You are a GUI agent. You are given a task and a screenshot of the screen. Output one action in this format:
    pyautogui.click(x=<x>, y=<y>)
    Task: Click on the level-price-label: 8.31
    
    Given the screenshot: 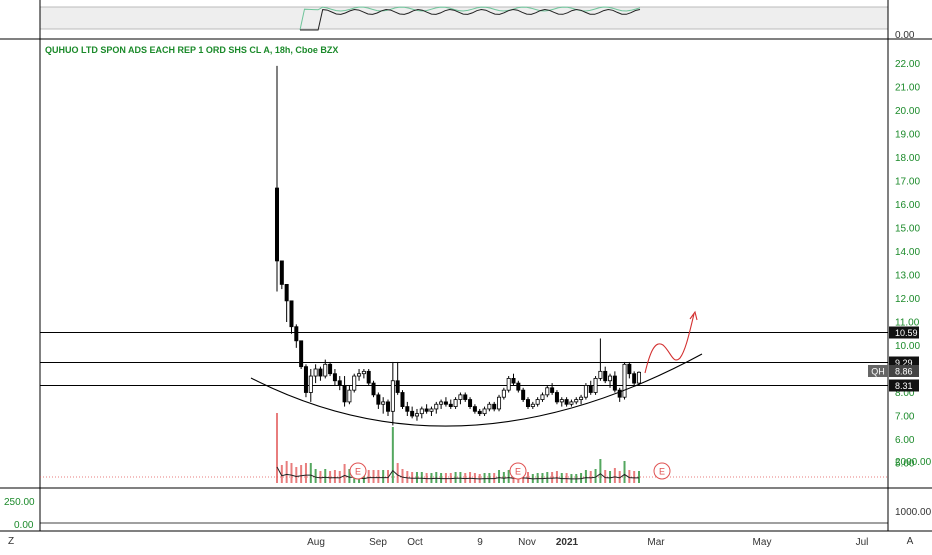 What is the action you would take?
    pyautogui.click(x=904, y=386)
    